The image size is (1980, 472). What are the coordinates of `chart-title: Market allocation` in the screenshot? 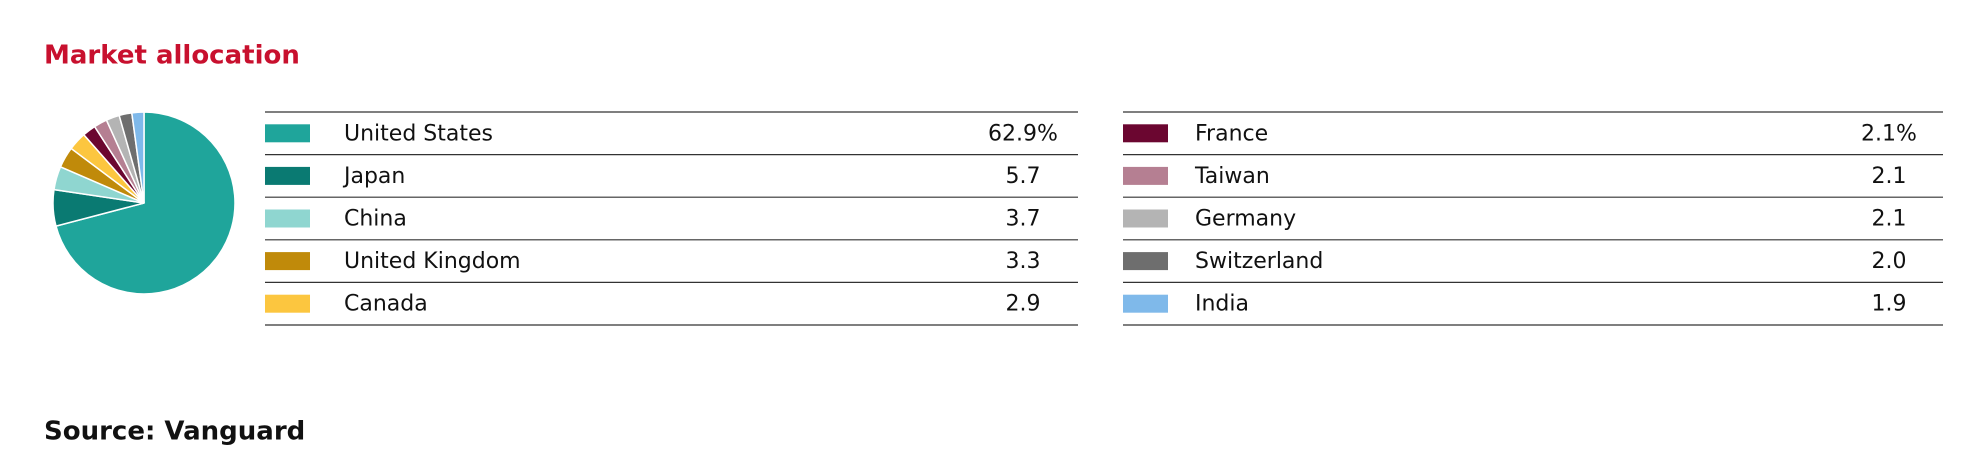 It's located at (172, 56).